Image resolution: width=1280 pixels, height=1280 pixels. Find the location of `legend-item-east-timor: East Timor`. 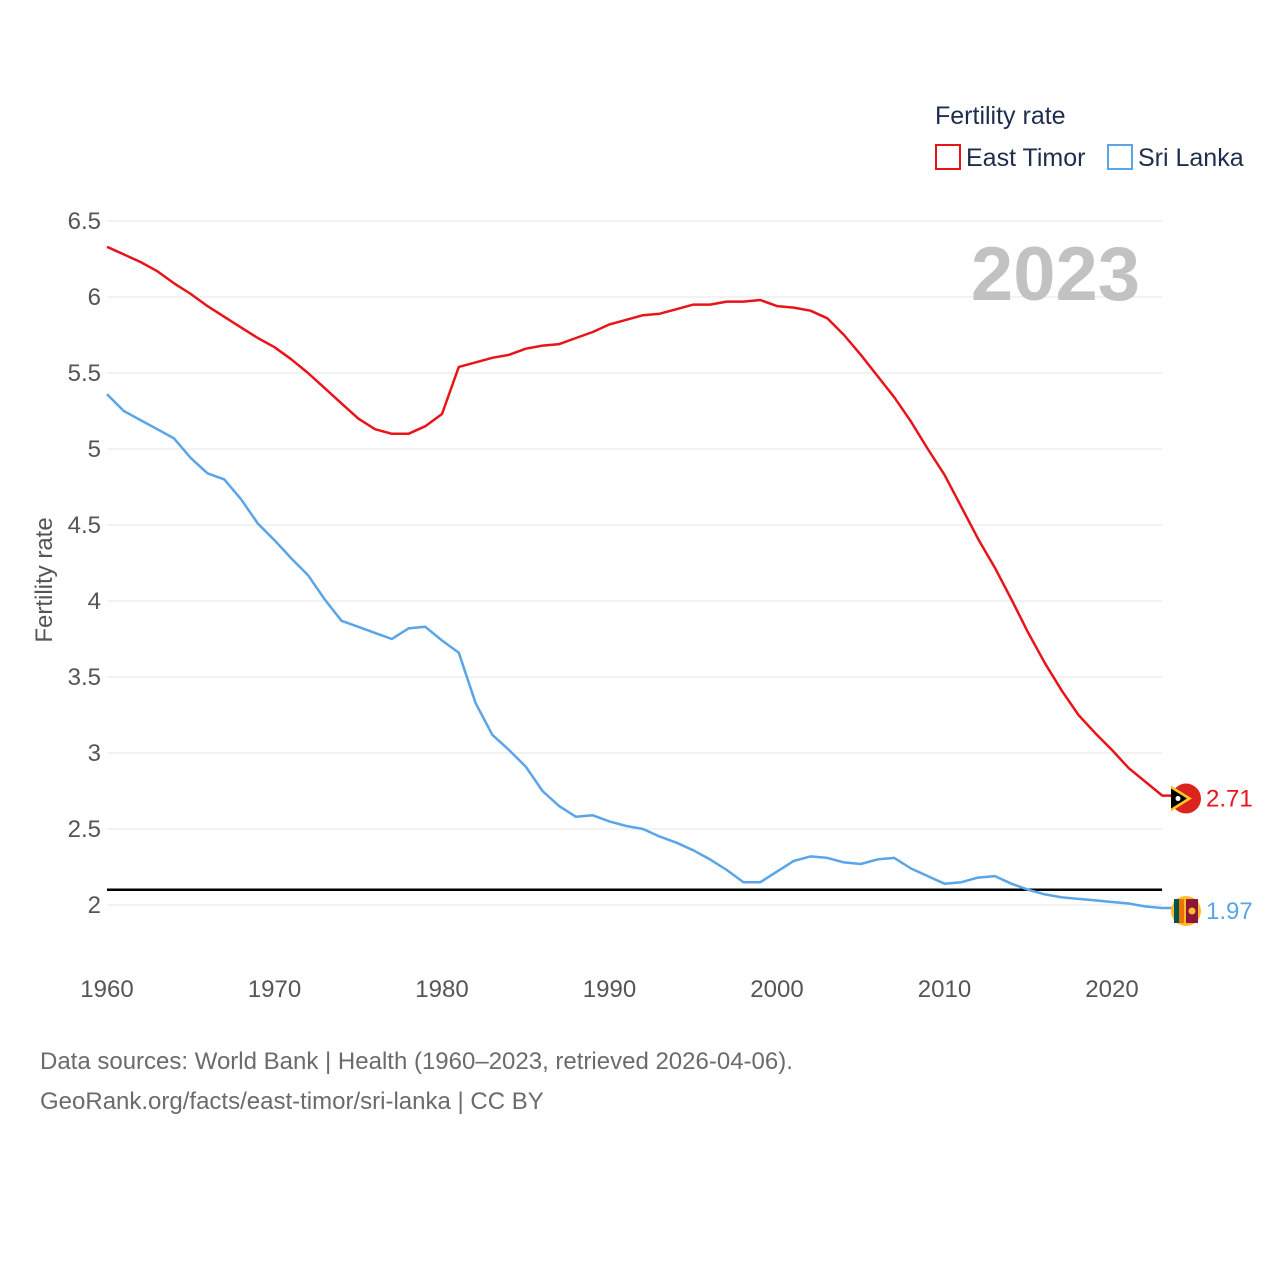

legend-item-east-timor: East Timor is located at coordinates (1010, 158).